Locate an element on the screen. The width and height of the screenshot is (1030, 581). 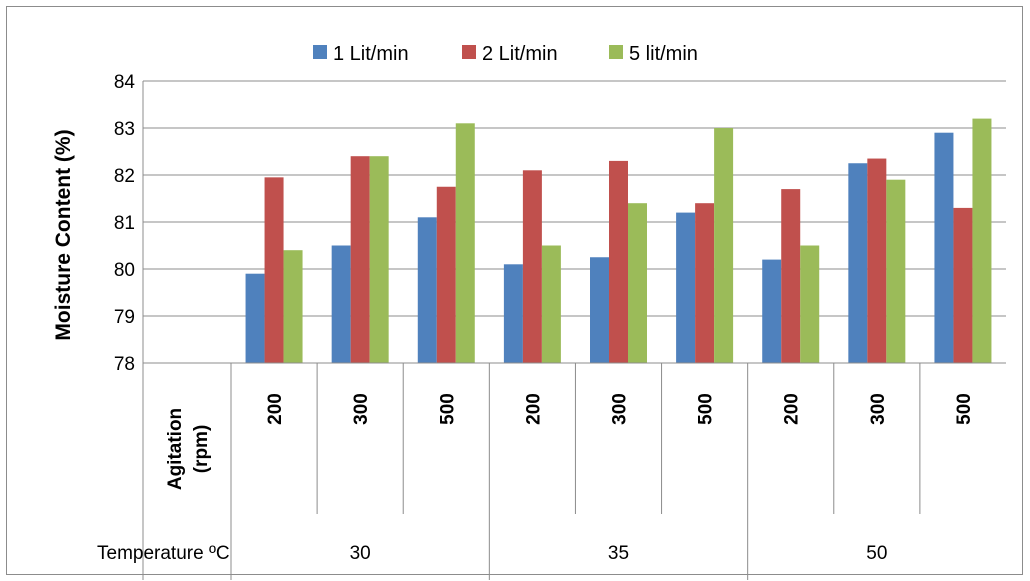
y-tick-label: 78 is located at coordinates (124, 364).